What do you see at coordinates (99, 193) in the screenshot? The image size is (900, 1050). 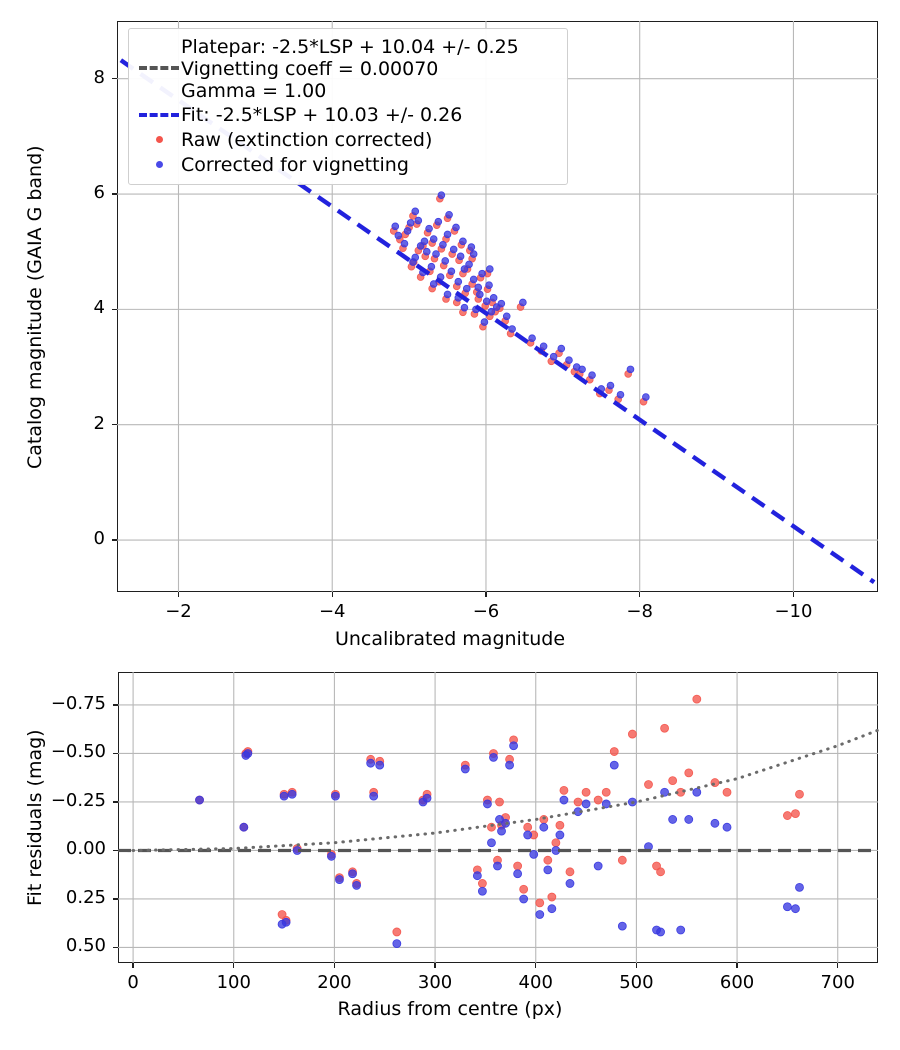 I see `ytick-label: 6` at bounding box center [99, 193].